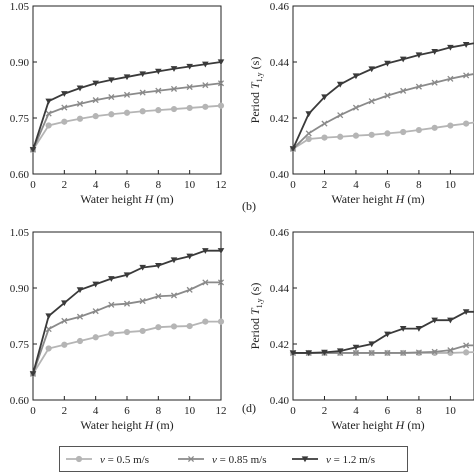 The image size is (474, 474). What do you see at coordinates (20, 233) in the screenshot?
I see `y-tick-label: 1.05` at bounding box center [20, 233].